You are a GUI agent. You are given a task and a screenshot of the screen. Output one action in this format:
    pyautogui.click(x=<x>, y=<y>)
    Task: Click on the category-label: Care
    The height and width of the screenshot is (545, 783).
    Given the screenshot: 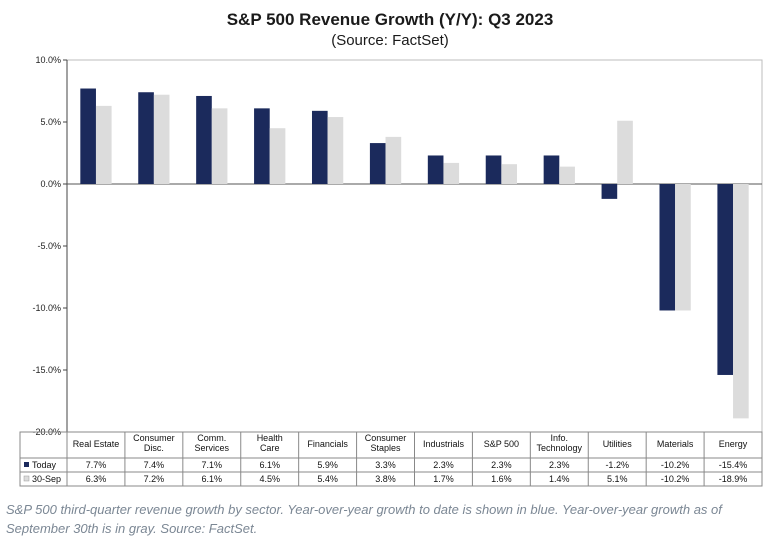 What is the action you would take?
    pyautogui.click(x=270, y=448)
    